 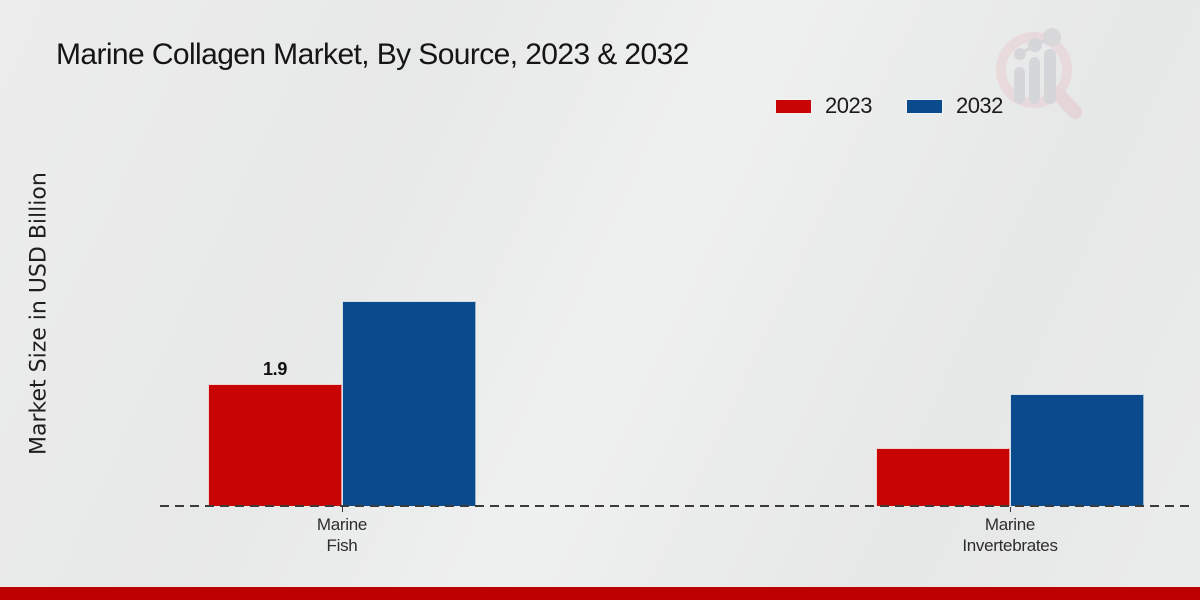 What do you see at coordinates (600, 593) in the screenshot?
I see `footer-accent-bar` at bounding box center [600, 593].